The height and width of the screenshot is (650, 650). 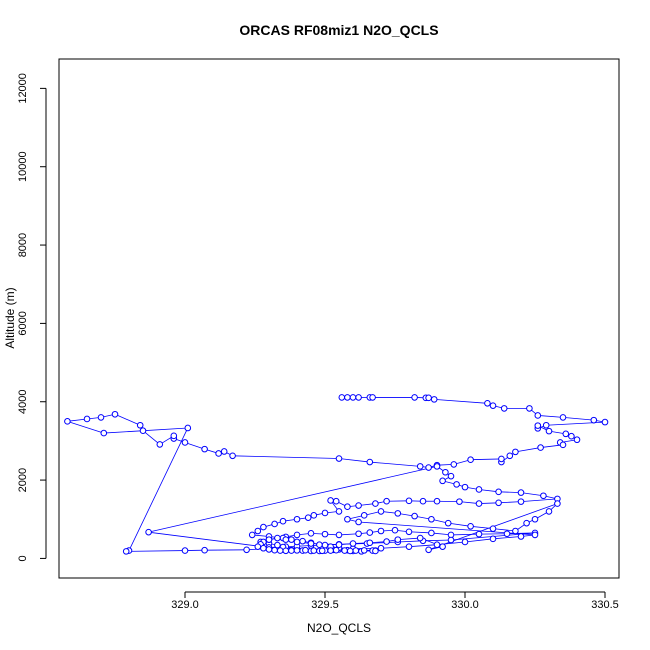 I want to click on x-axis-label: N2O_QCLS, so click(x=339, y=628).